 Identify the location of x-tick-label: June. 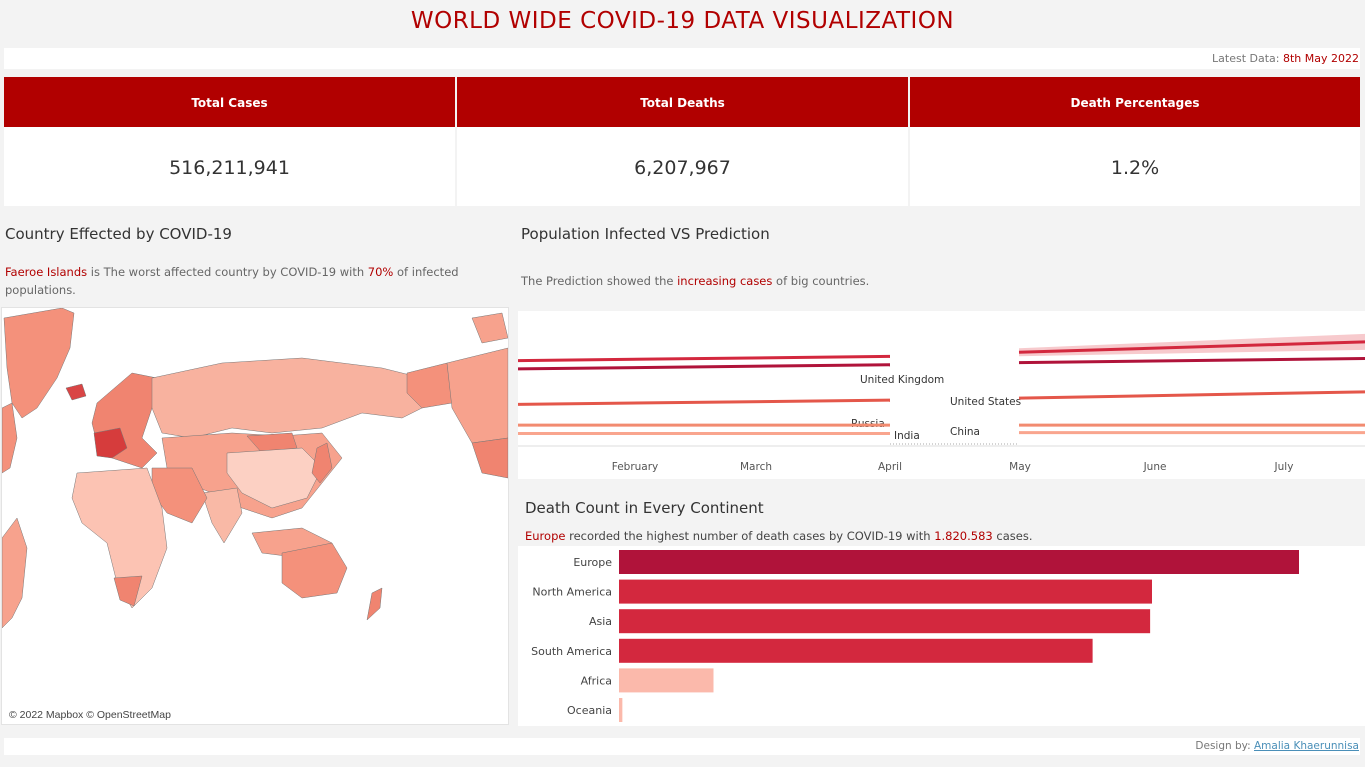
(1155, 467).